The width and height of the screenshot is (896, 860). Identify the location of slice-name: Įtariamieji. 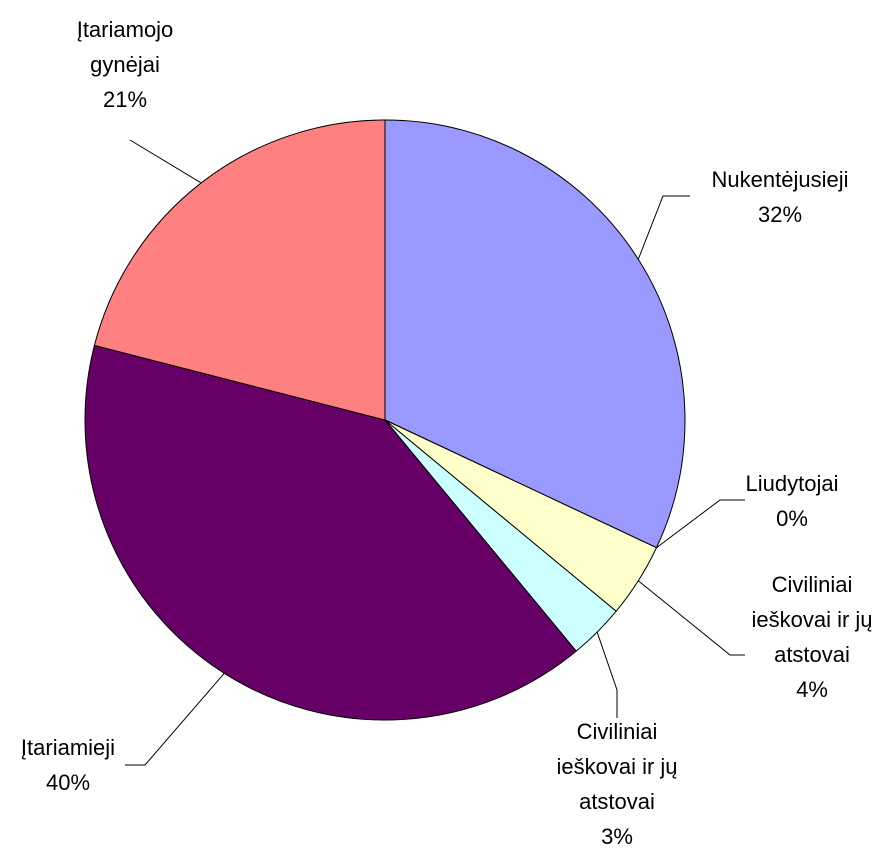
(68, 747).